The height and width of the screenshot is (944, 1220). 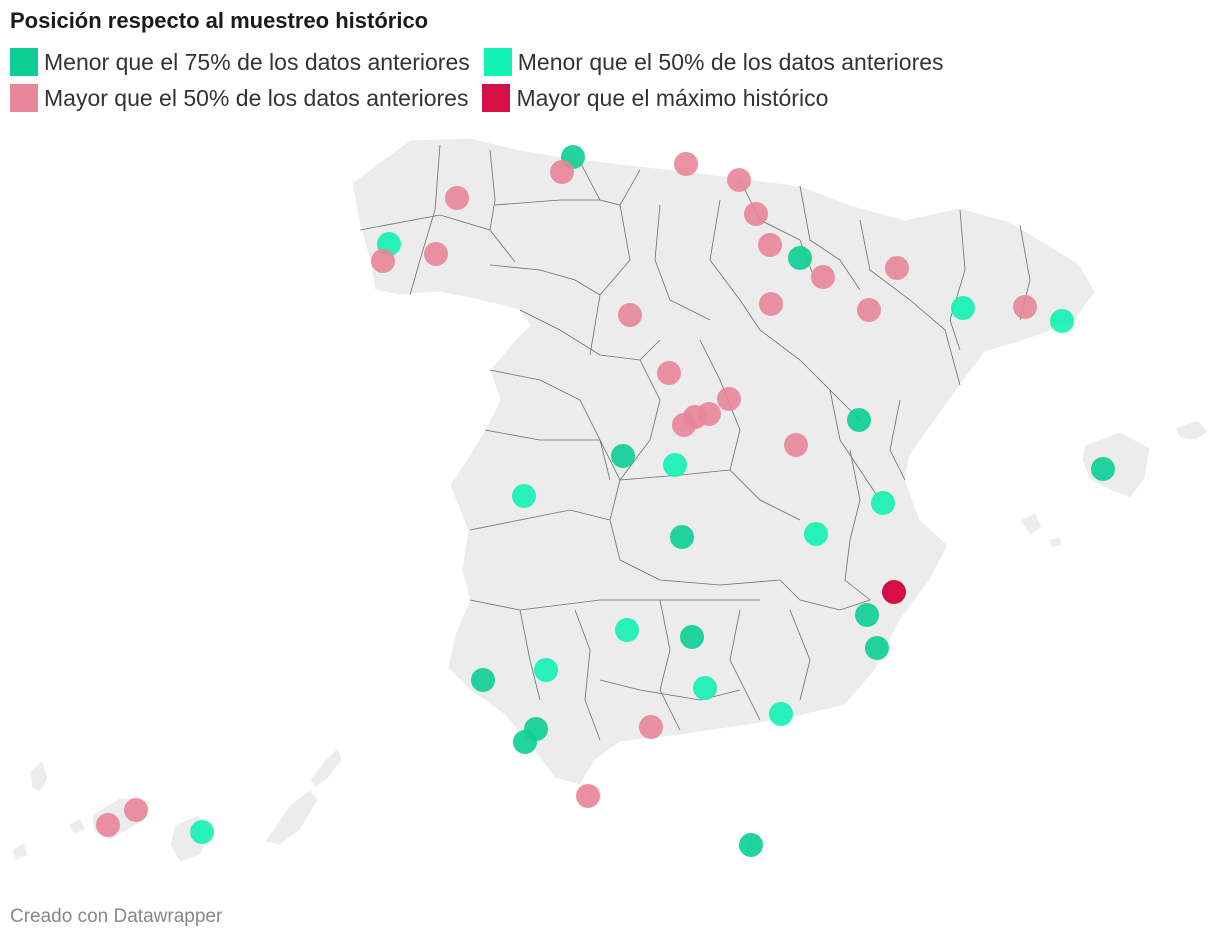 What do you see at coordinates (830, 238) in the screenshot?
I see `border-navarra` at bounding box center [830, 238].